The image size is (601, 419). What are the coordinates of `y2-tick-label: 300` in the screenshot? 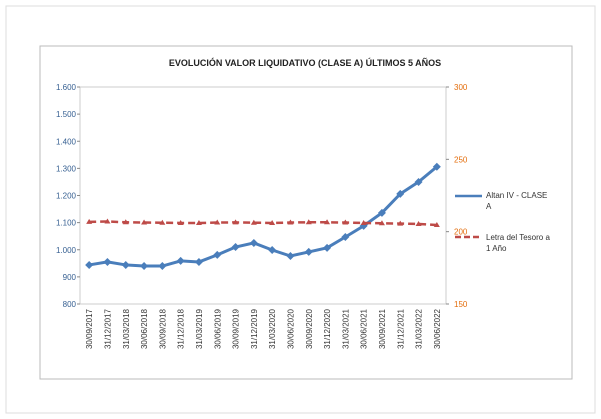 It's located at (461, 87).